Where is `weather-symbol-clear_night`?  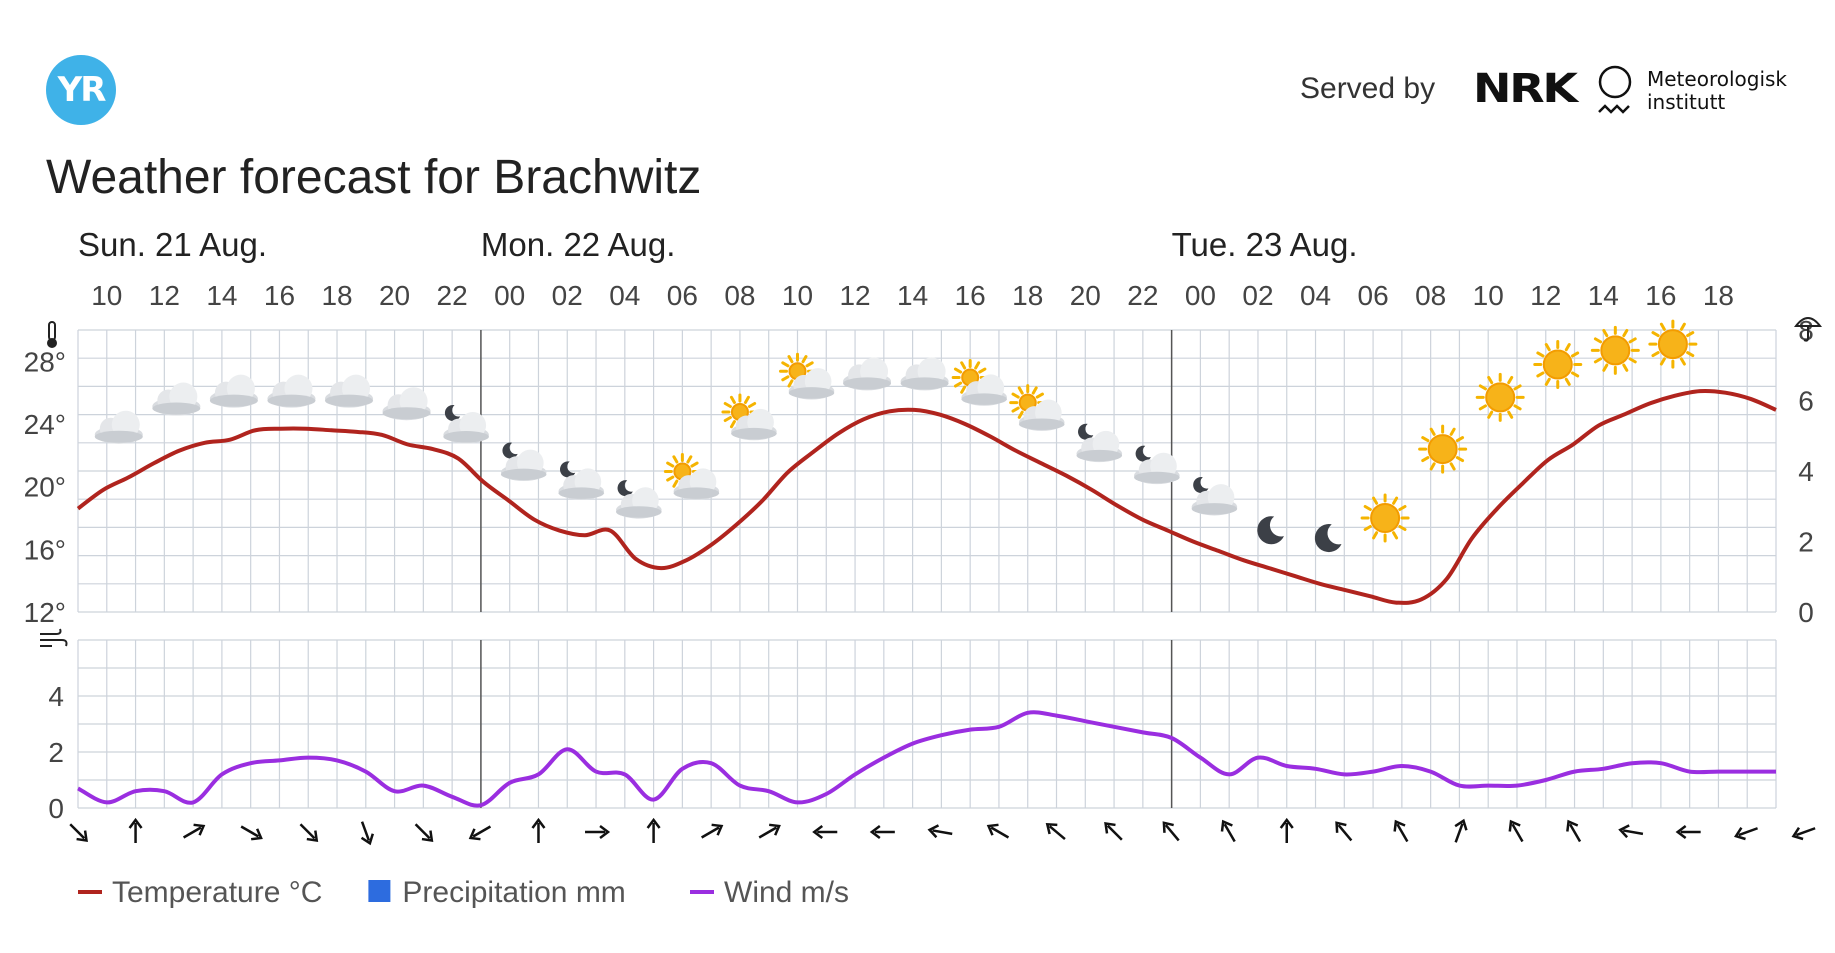
weather-symbol-clear_night is located at coordinates (1270, 530).